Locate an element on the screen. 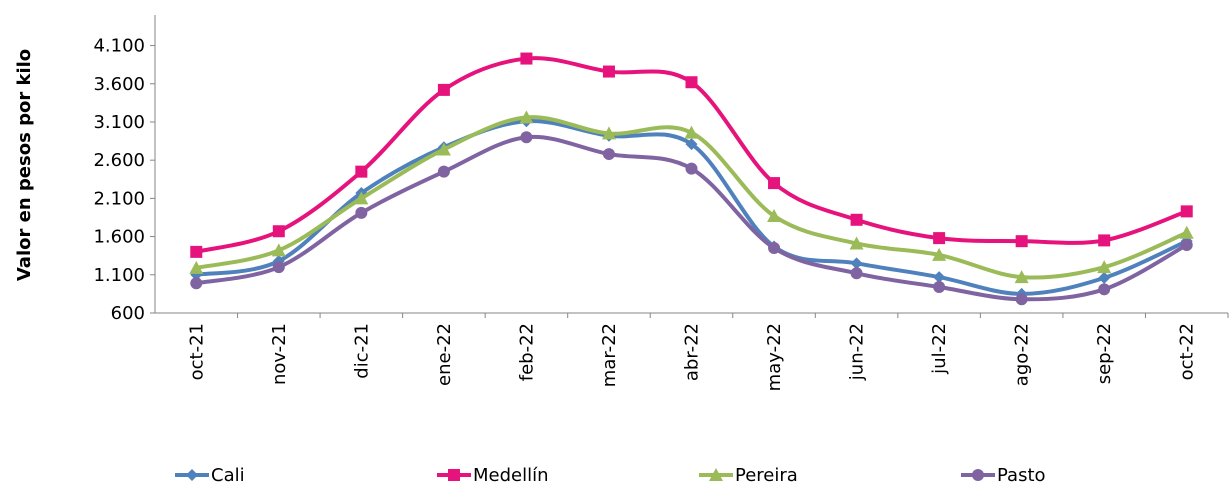 The height and width of the screenshot is (491, 1231). y-tick-label: 3.100 is located at coordinates (119, 122).